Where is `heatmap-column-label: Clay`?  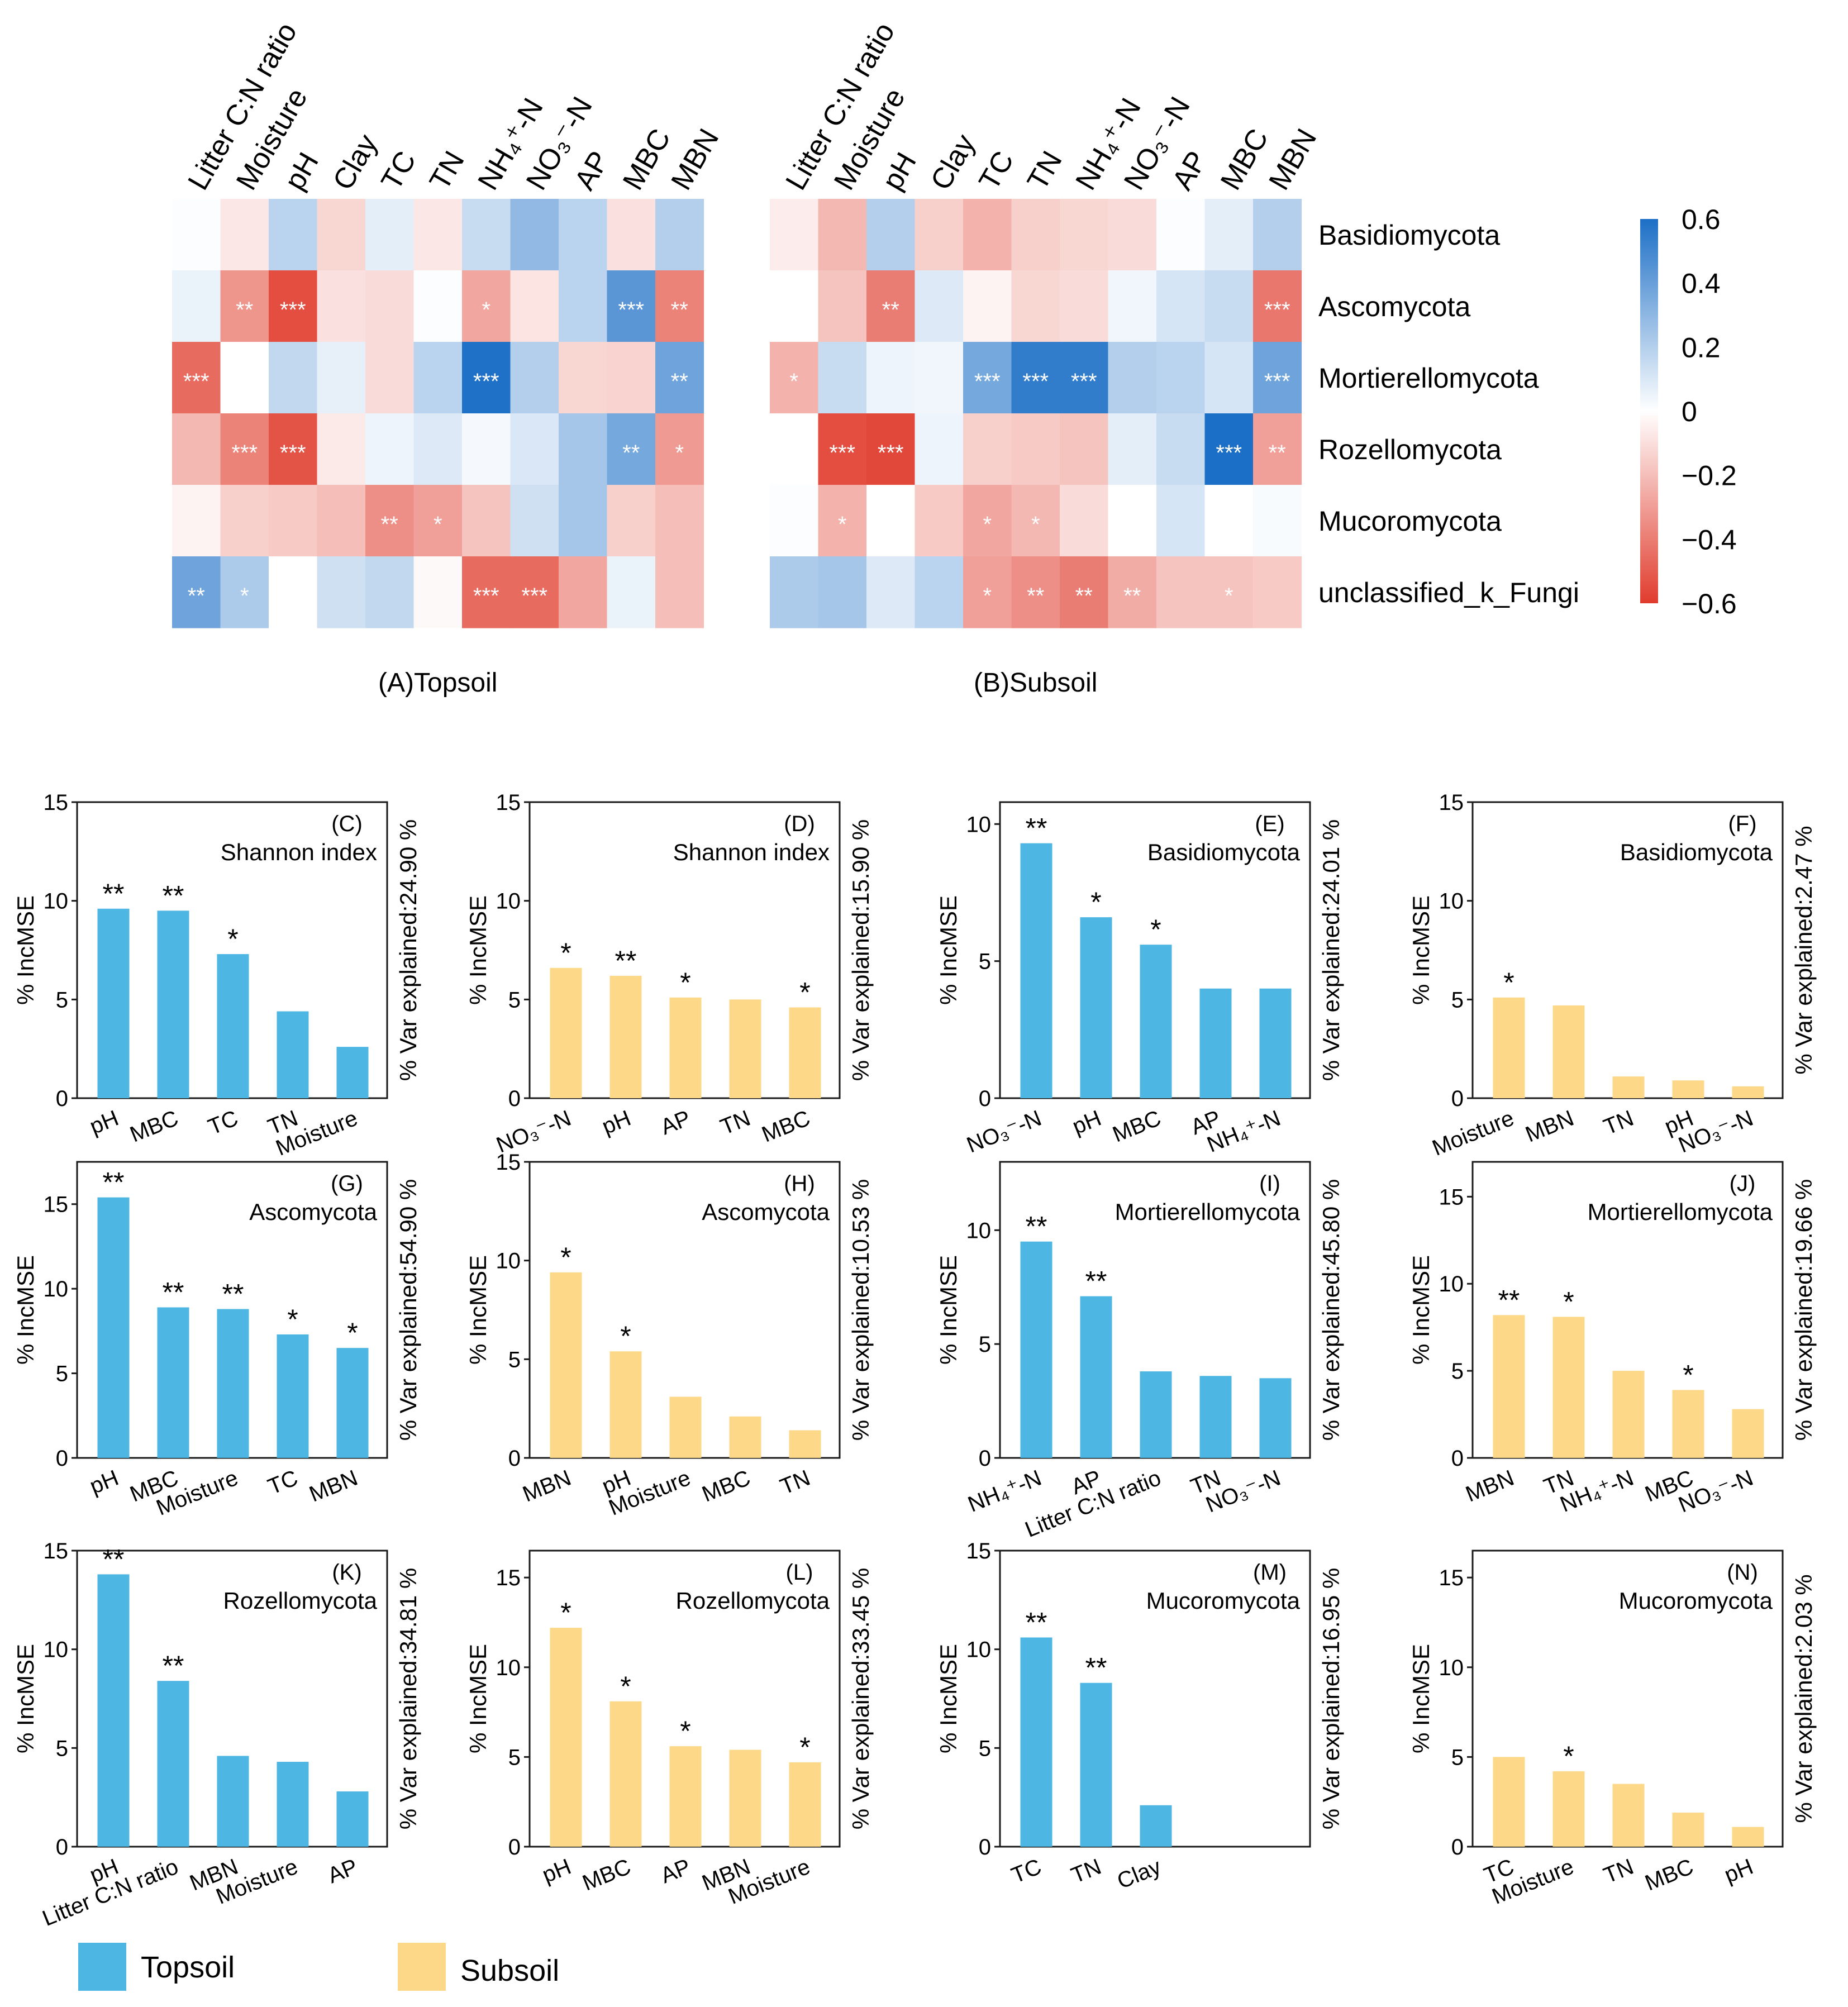 heatmap-column-label: Clay is located at coordinates (953, 163).